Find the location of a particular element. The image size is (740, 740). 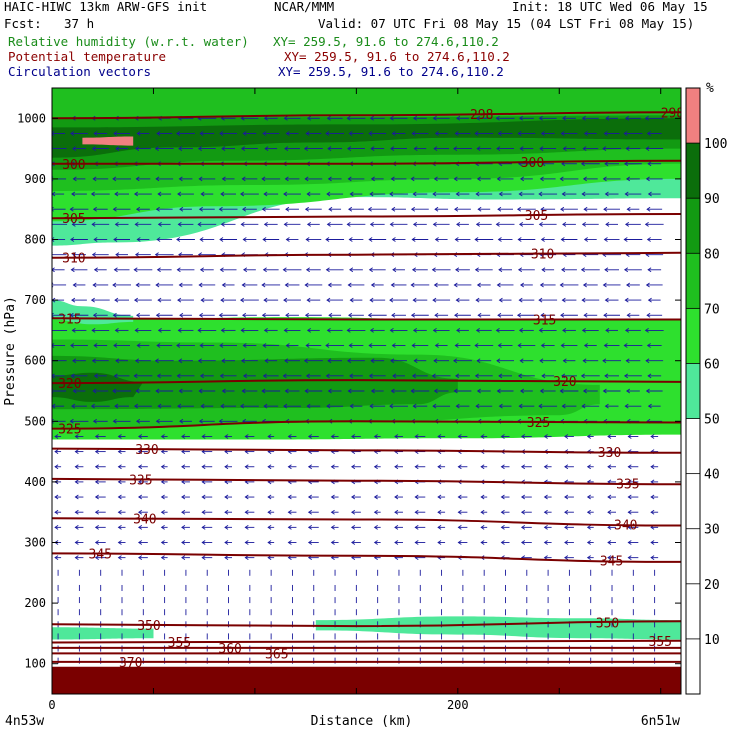

x-end-location: 6n51w is located at coordinates (660, 721).